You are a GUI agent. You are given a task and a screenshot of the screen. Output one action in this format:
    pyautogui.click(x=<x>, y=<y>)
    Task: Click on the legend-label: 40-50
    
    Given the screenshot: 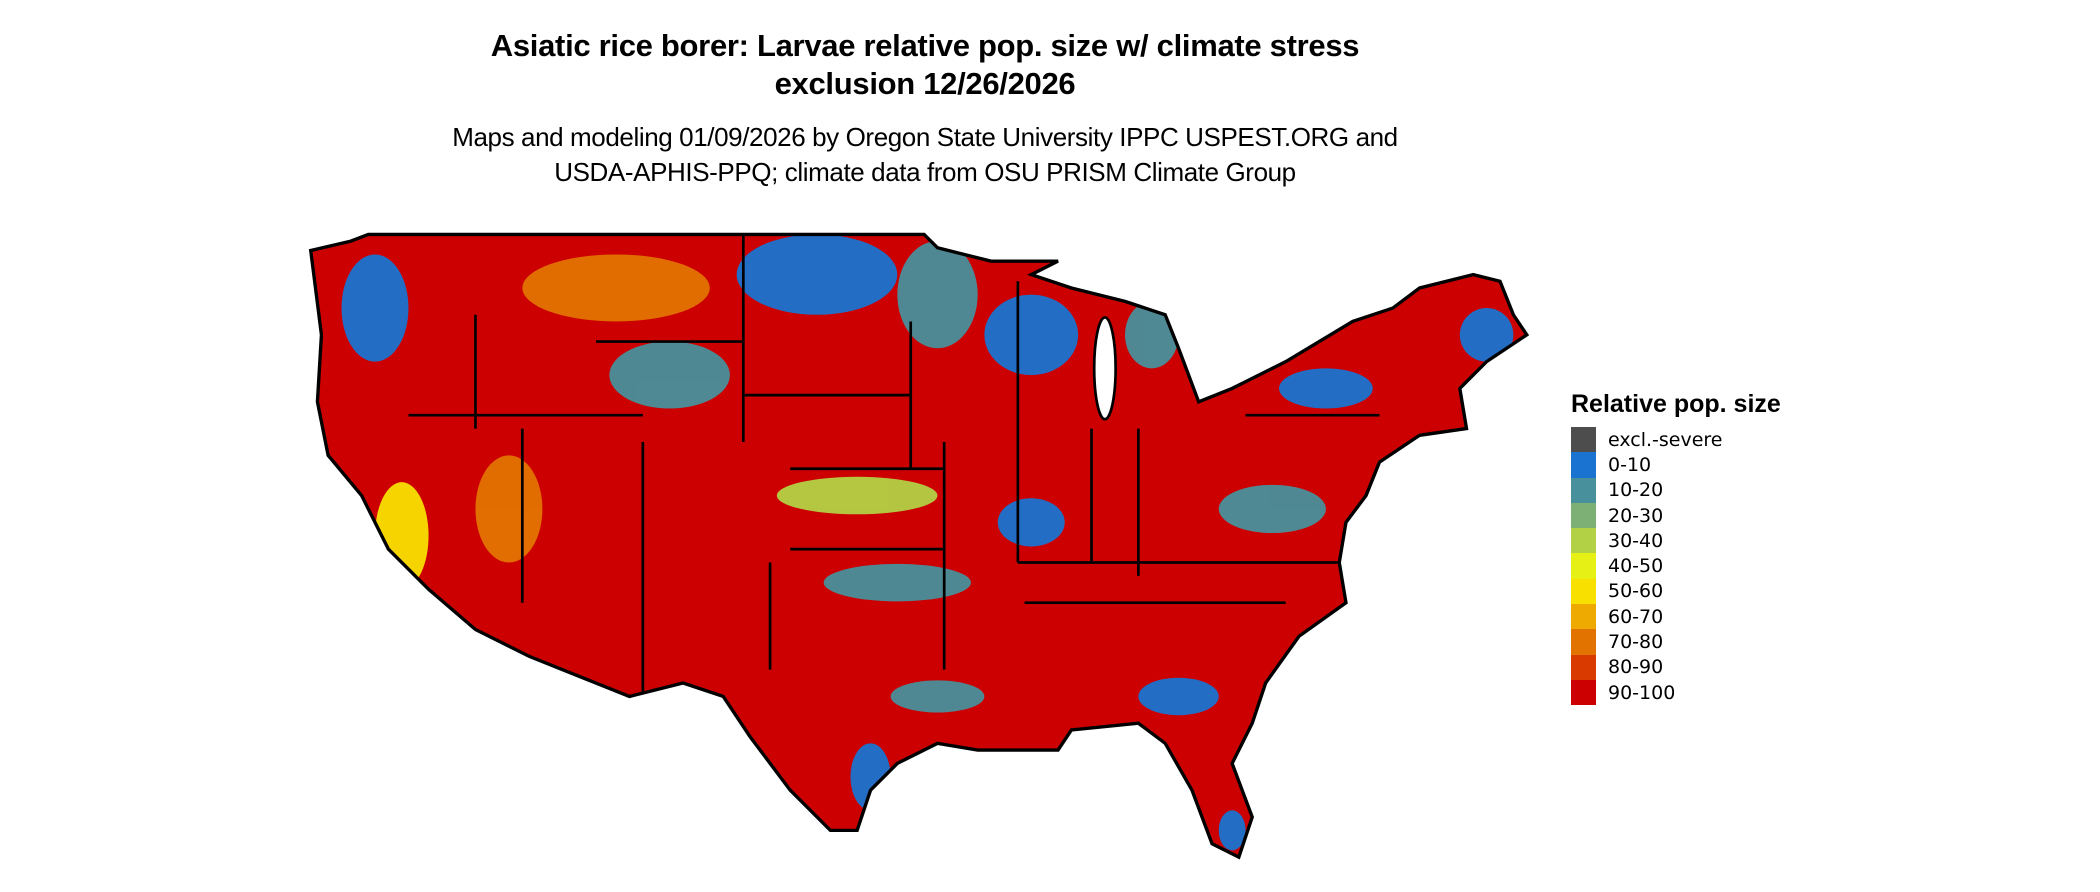 What is the action you would take?
    pyautogui.click(x=1636, y=566)
    